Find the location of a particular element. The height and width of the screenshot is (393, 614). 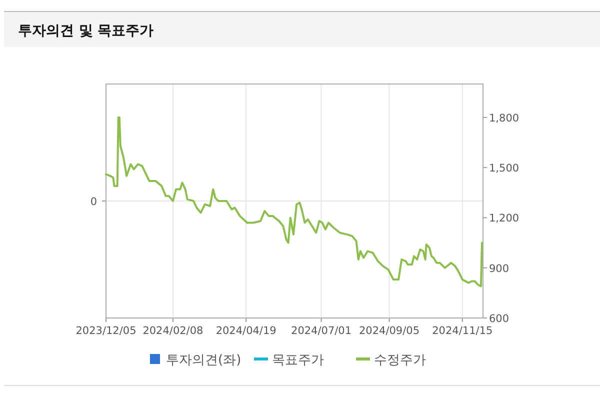

y2-tick-label: 900 is located at coordinates (499, 268).